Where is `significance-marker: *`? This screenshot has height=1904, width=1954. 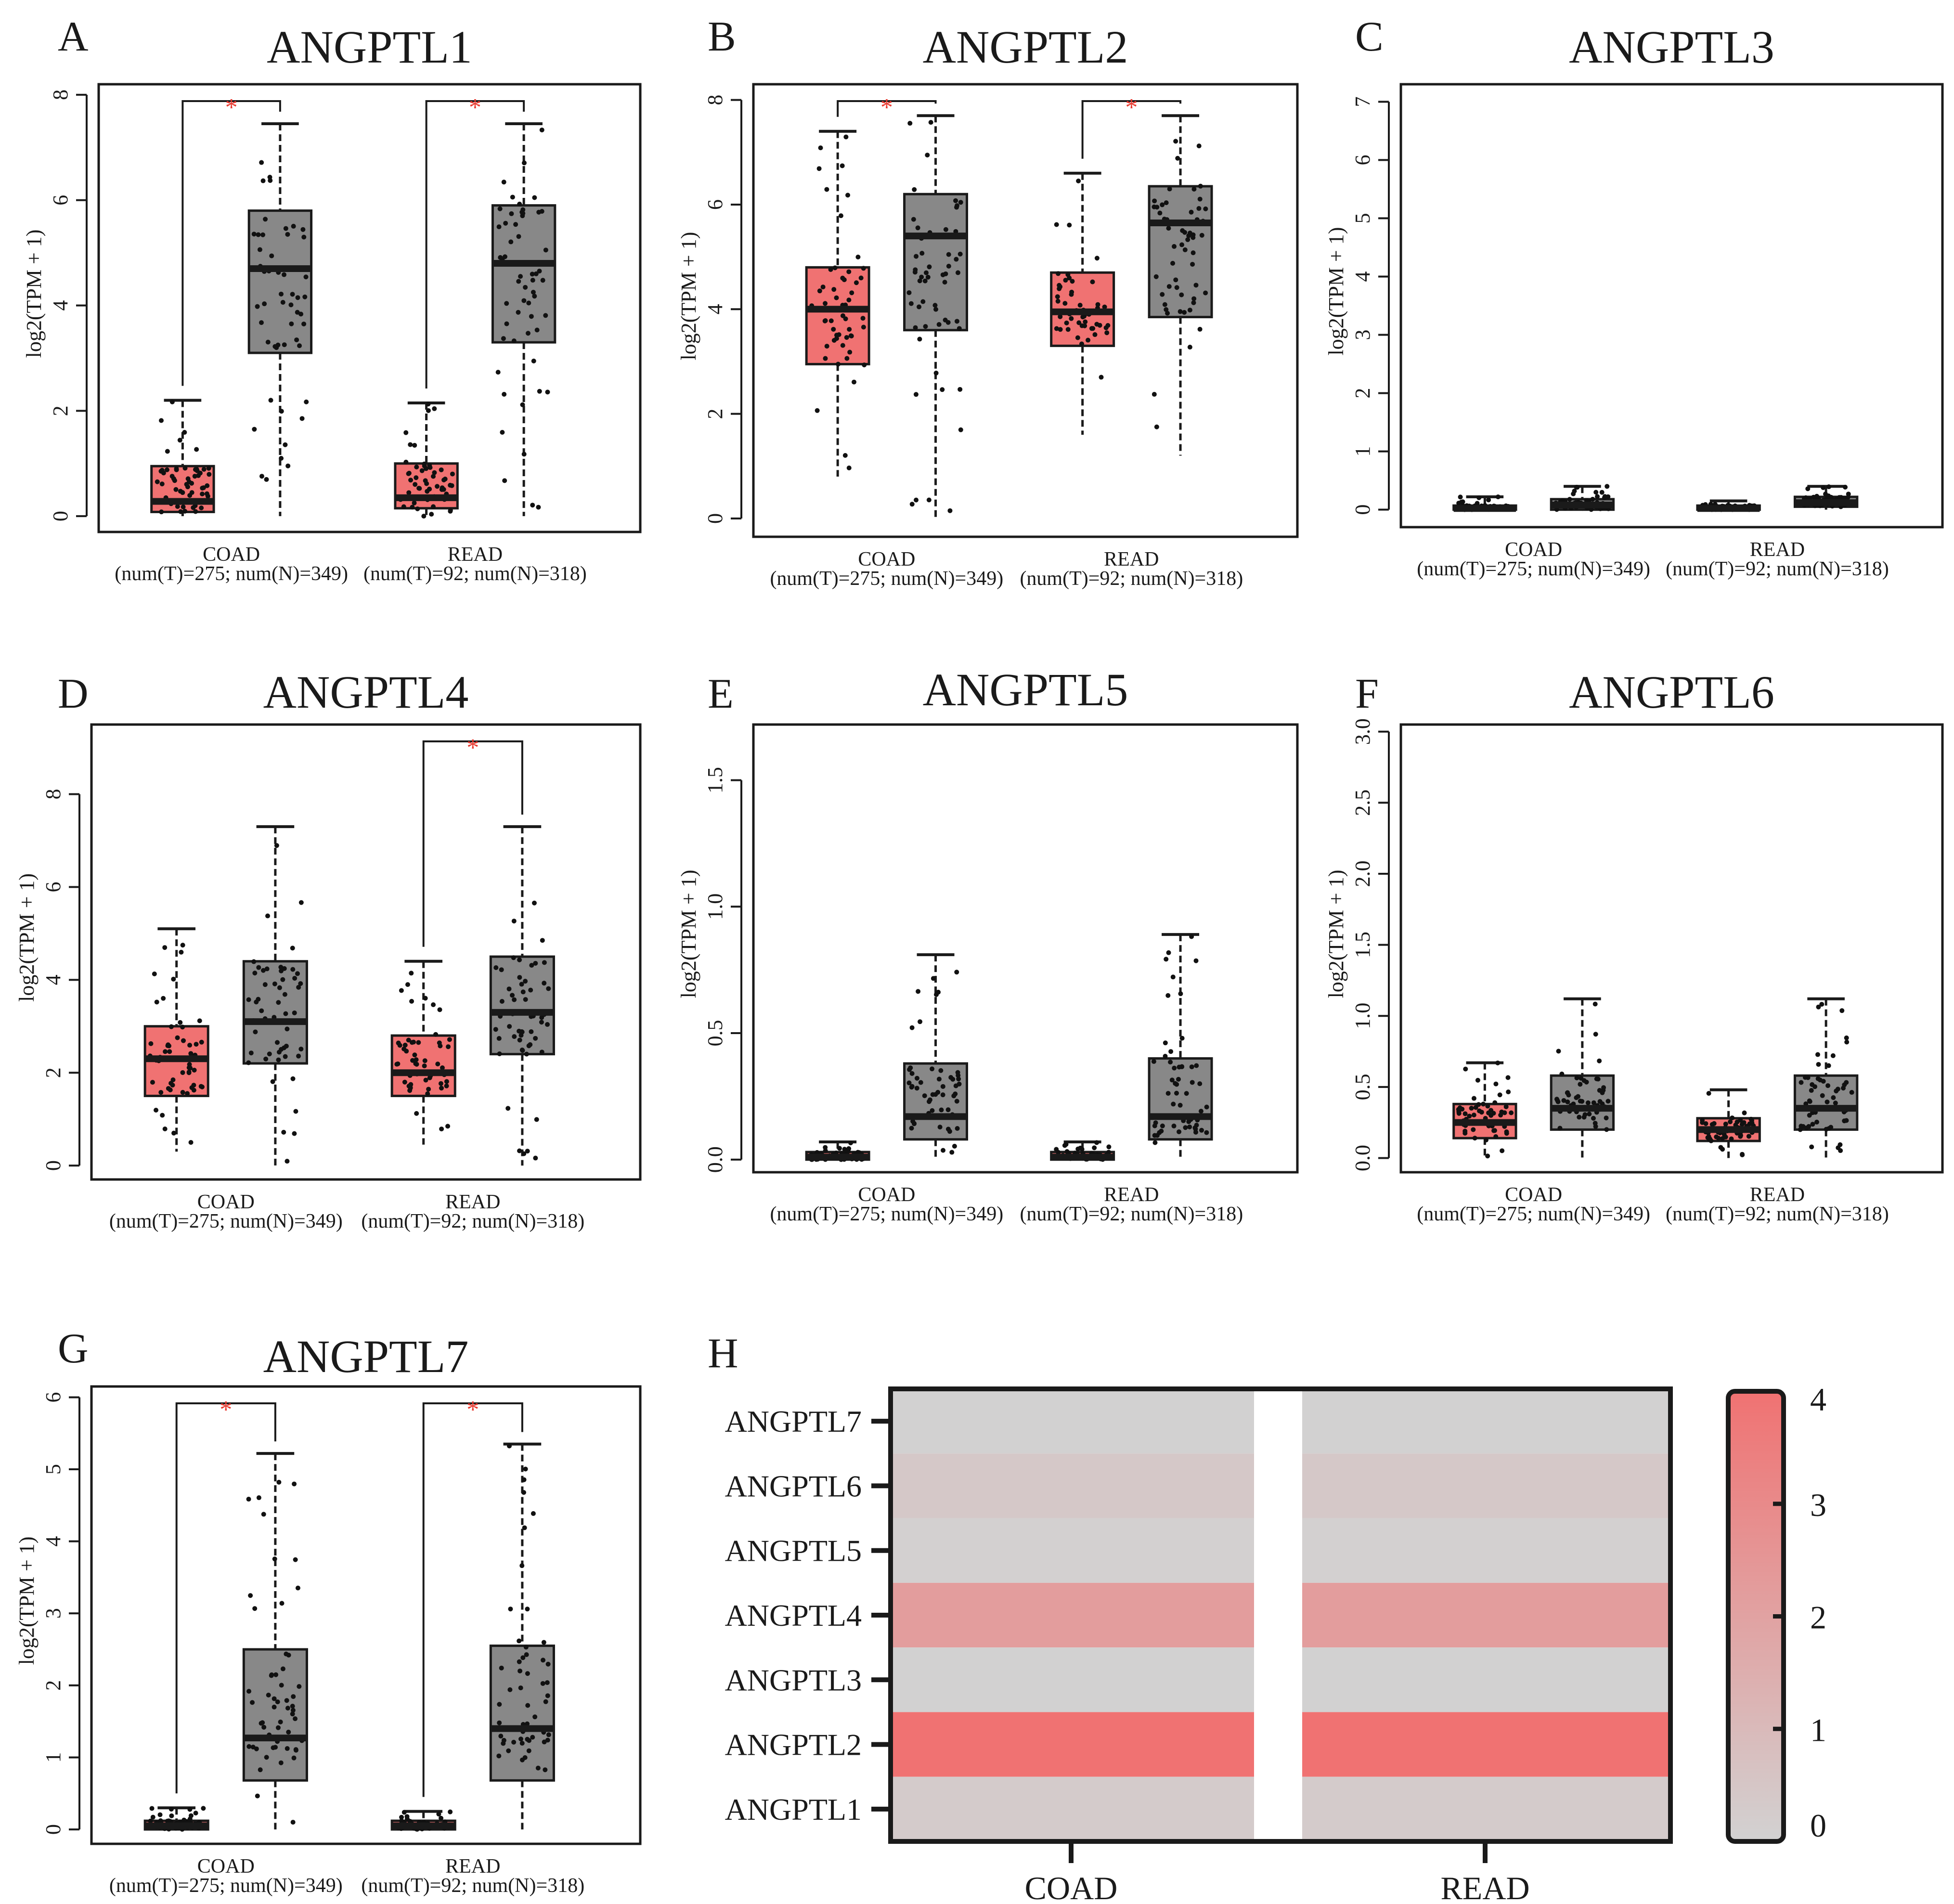 significance-marker: * is located at coordinates (886, 107).